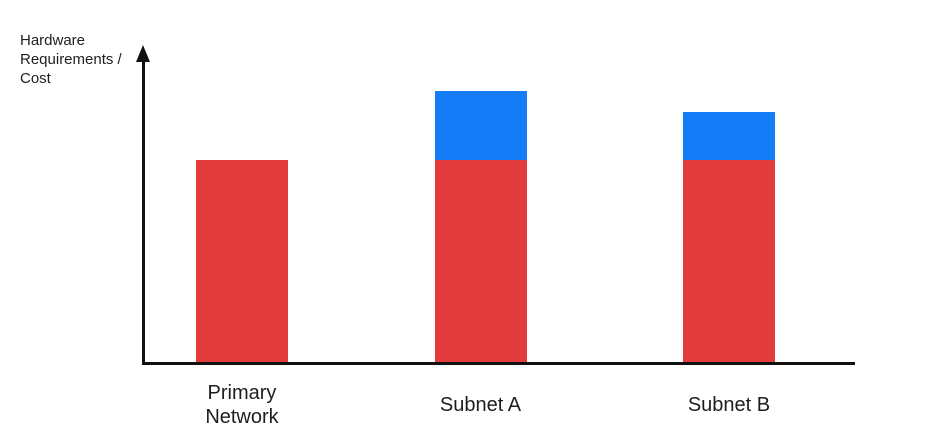 The width and height of the screenshot is (933, 437). What do you see at coordinates (143, 210) in the screenshot?
I see `y-axis-line` at bounding box center [143, 210].